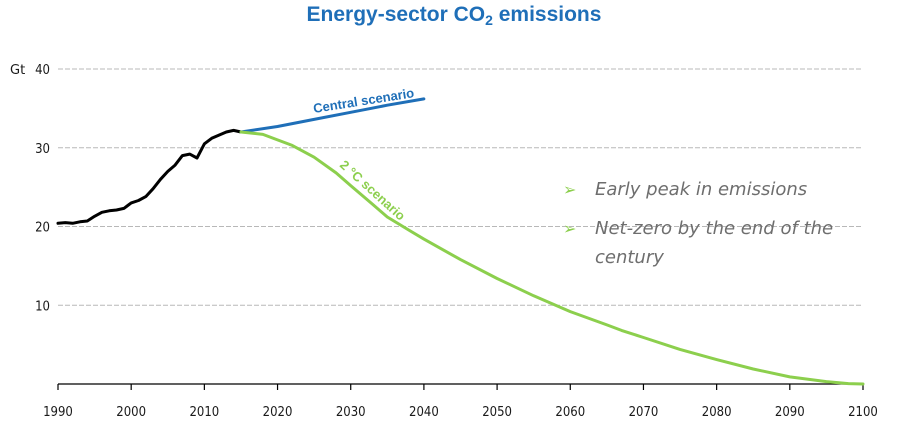 The width and height of the screenshot is (908, 431). I want to click on bullet-text: Early peak in emissions, so click(701, 189).